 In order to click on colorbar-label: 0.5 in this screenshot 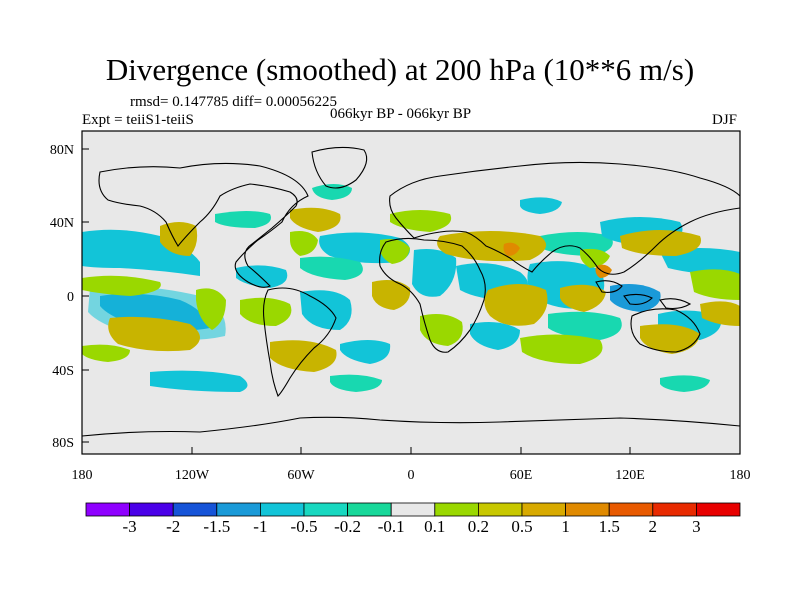, I will do `click(522, 526)`.